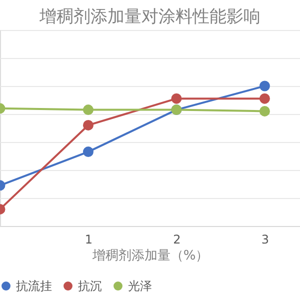 The height and width of the screenshot is (300, 300). What do you see at coordinates (150, 256) in the screenshot?
I see `x-axis-title: 增稠剂添加量（%）` at bounding box center [150, 256].